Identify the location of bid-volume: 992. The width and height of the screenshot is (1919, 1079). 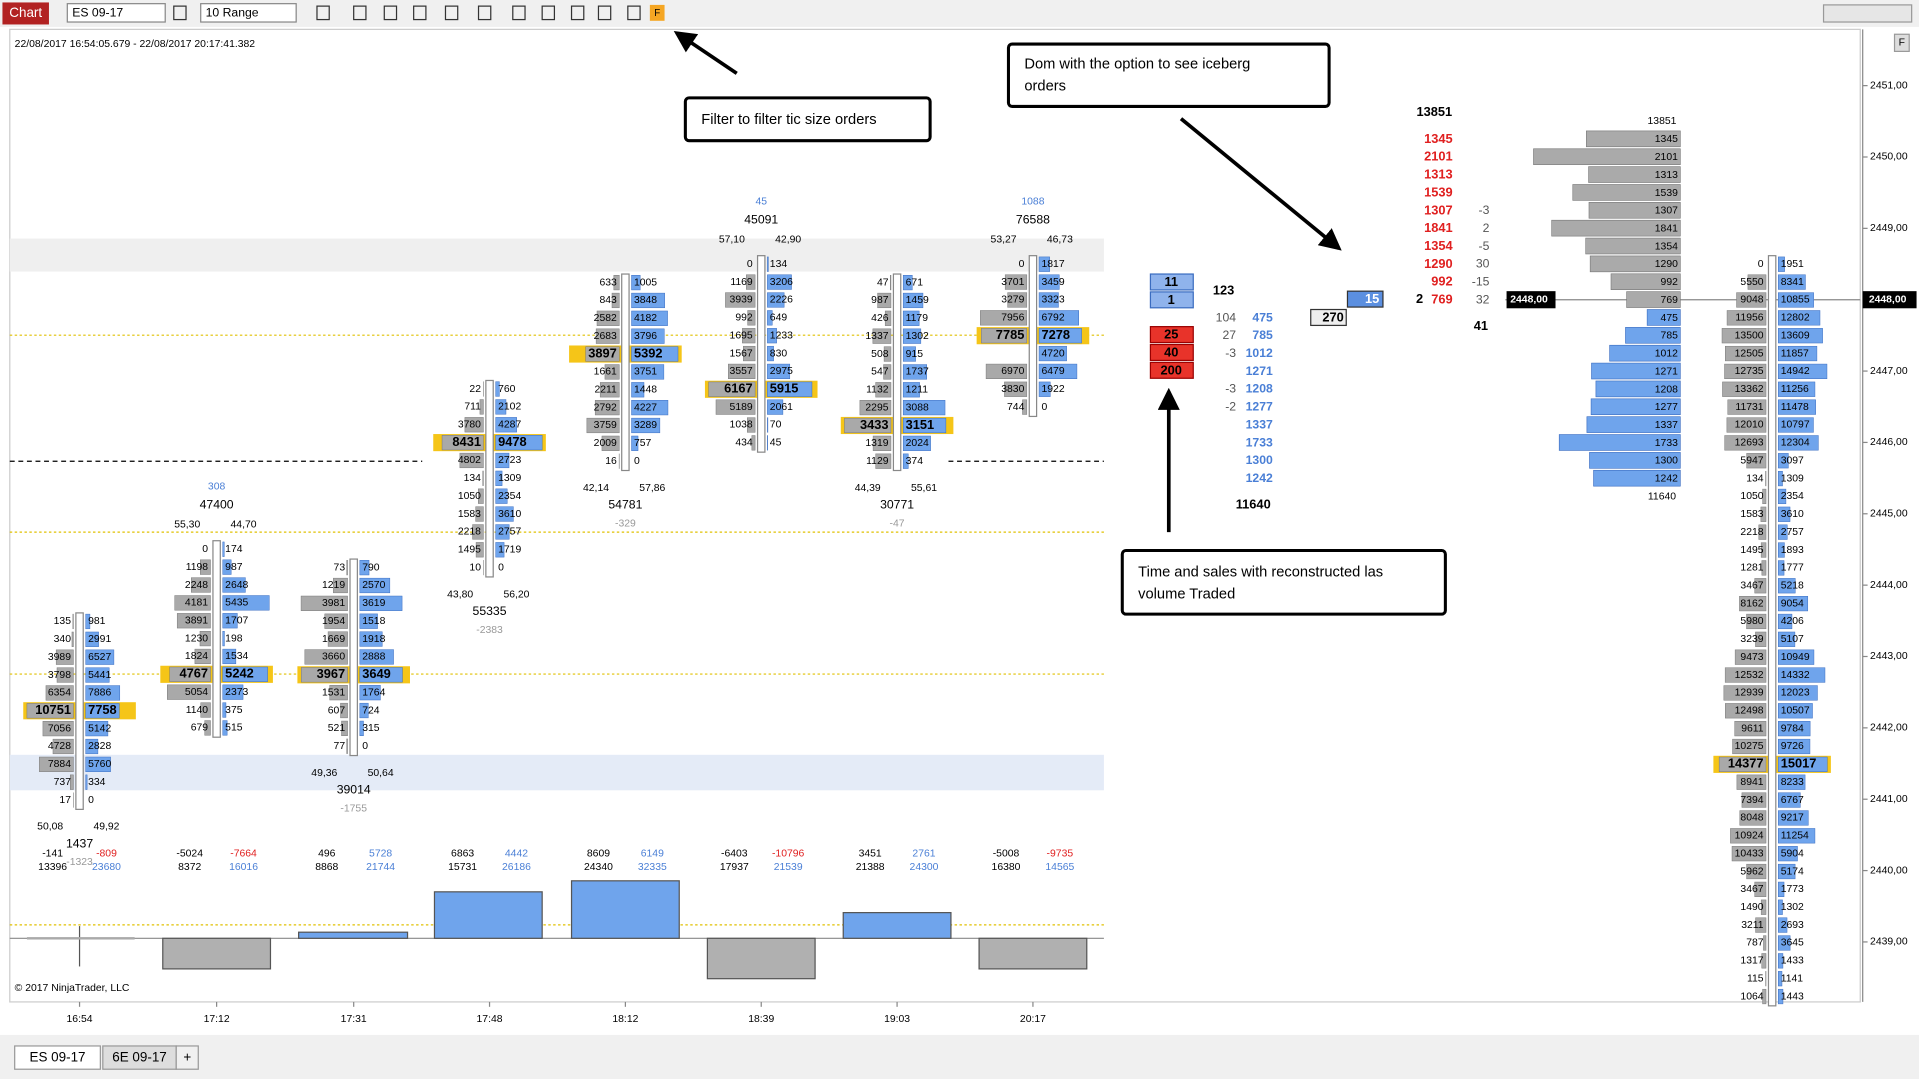
(744, 318).